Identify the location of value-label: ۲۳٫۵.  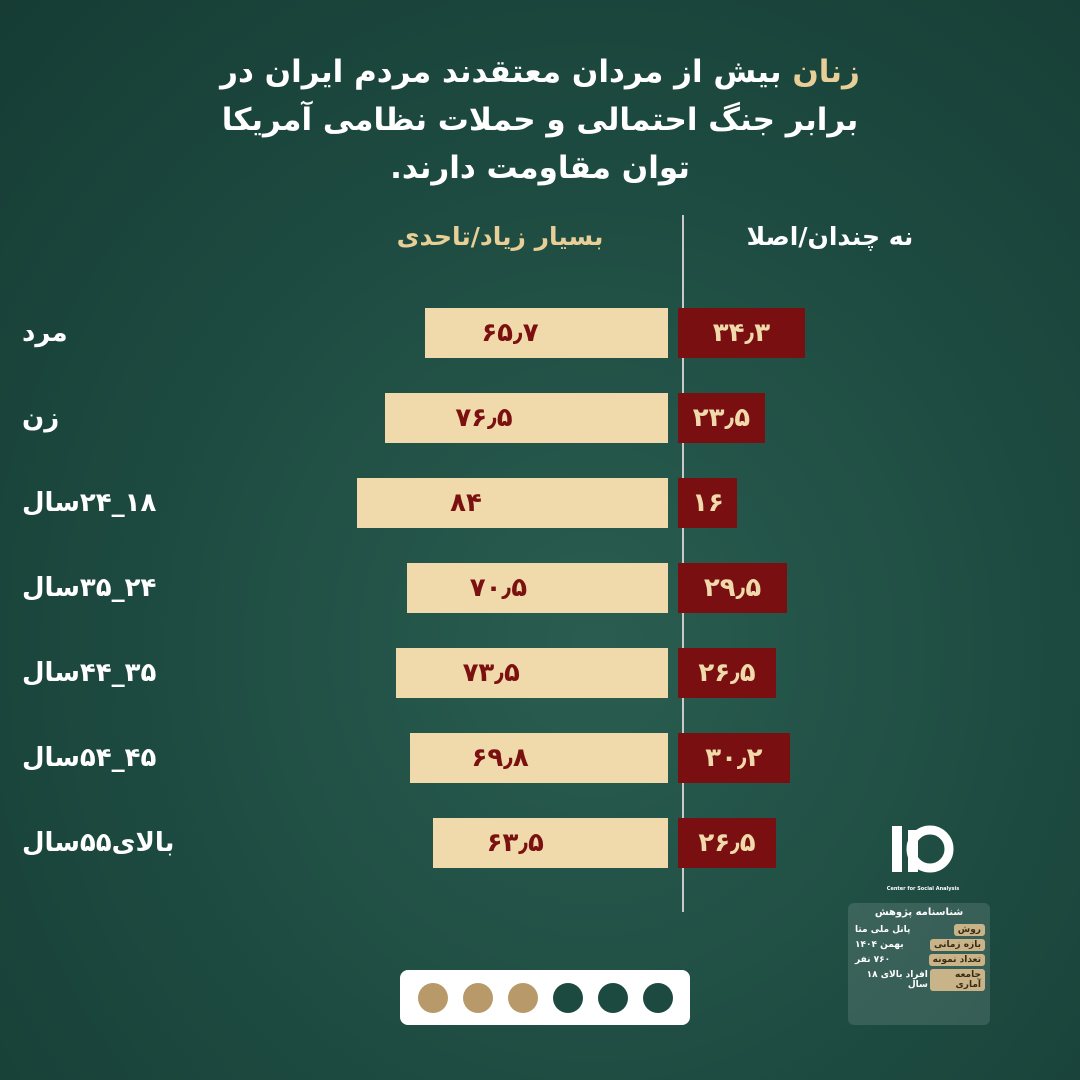
(721, 418).